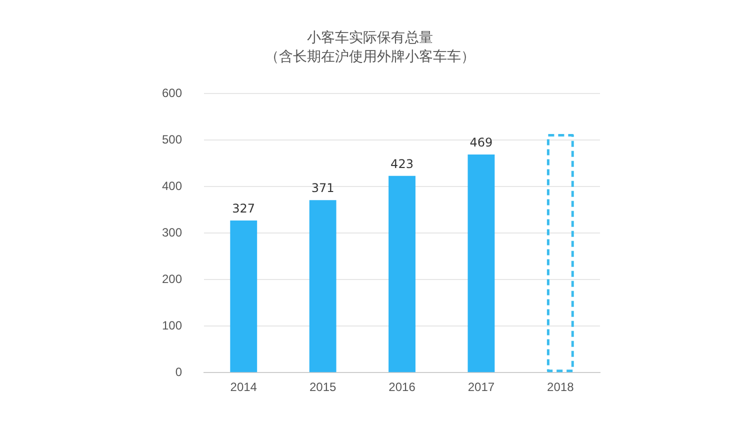  I want to click on chart-subtitle: （含长期在沪使用外牌小客车车）, so click(370, 56).